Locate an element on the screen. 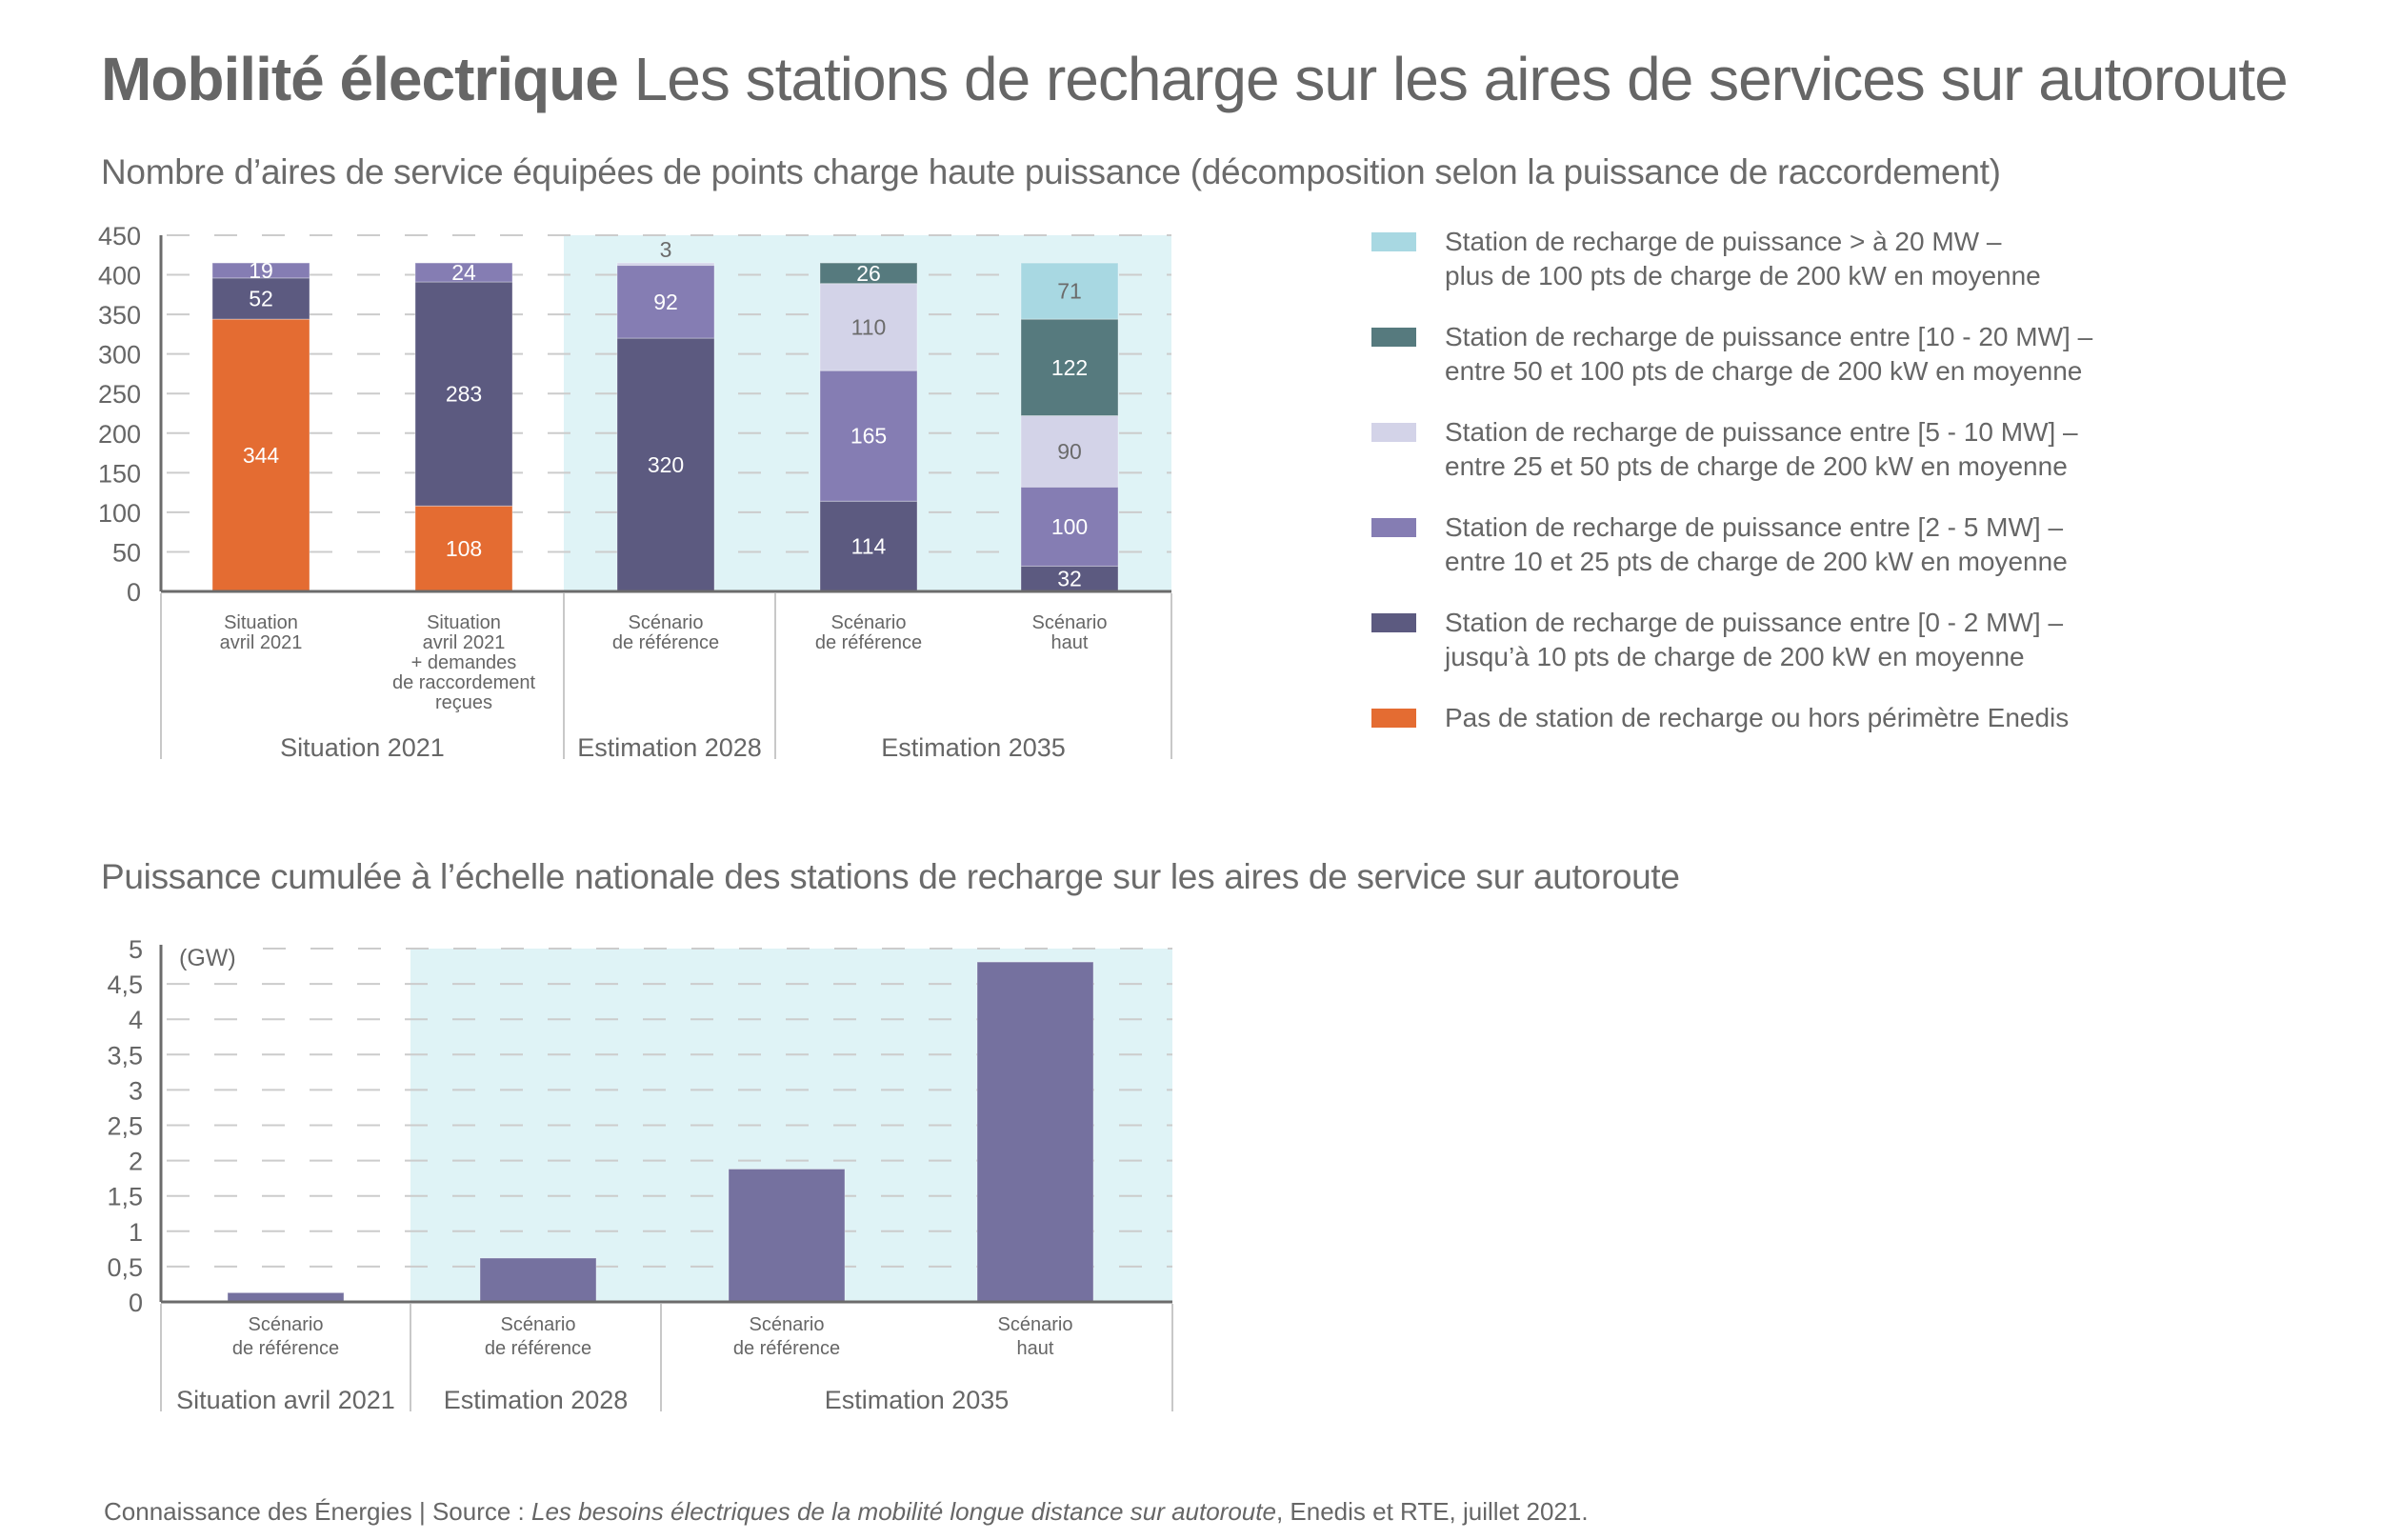 The image size is (2381, 1540). group-label: Estimation 2028 is located at coordinates (669, 747).